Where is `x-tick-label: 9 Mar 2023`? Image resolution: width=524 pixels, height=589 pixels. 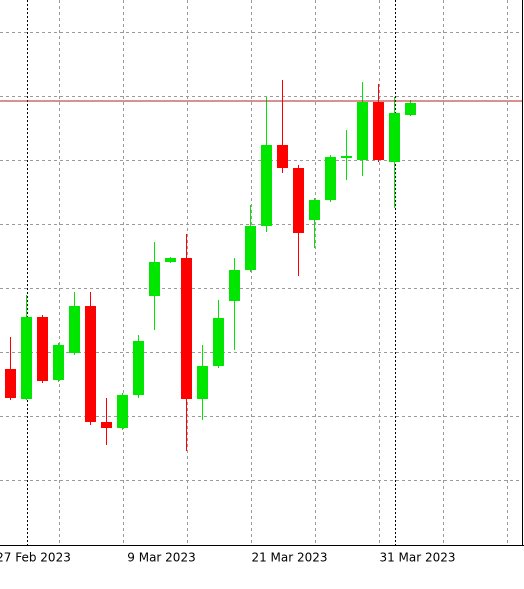 x-tick-label: 9 Mar 2023 is located at coordinates (161, 558).